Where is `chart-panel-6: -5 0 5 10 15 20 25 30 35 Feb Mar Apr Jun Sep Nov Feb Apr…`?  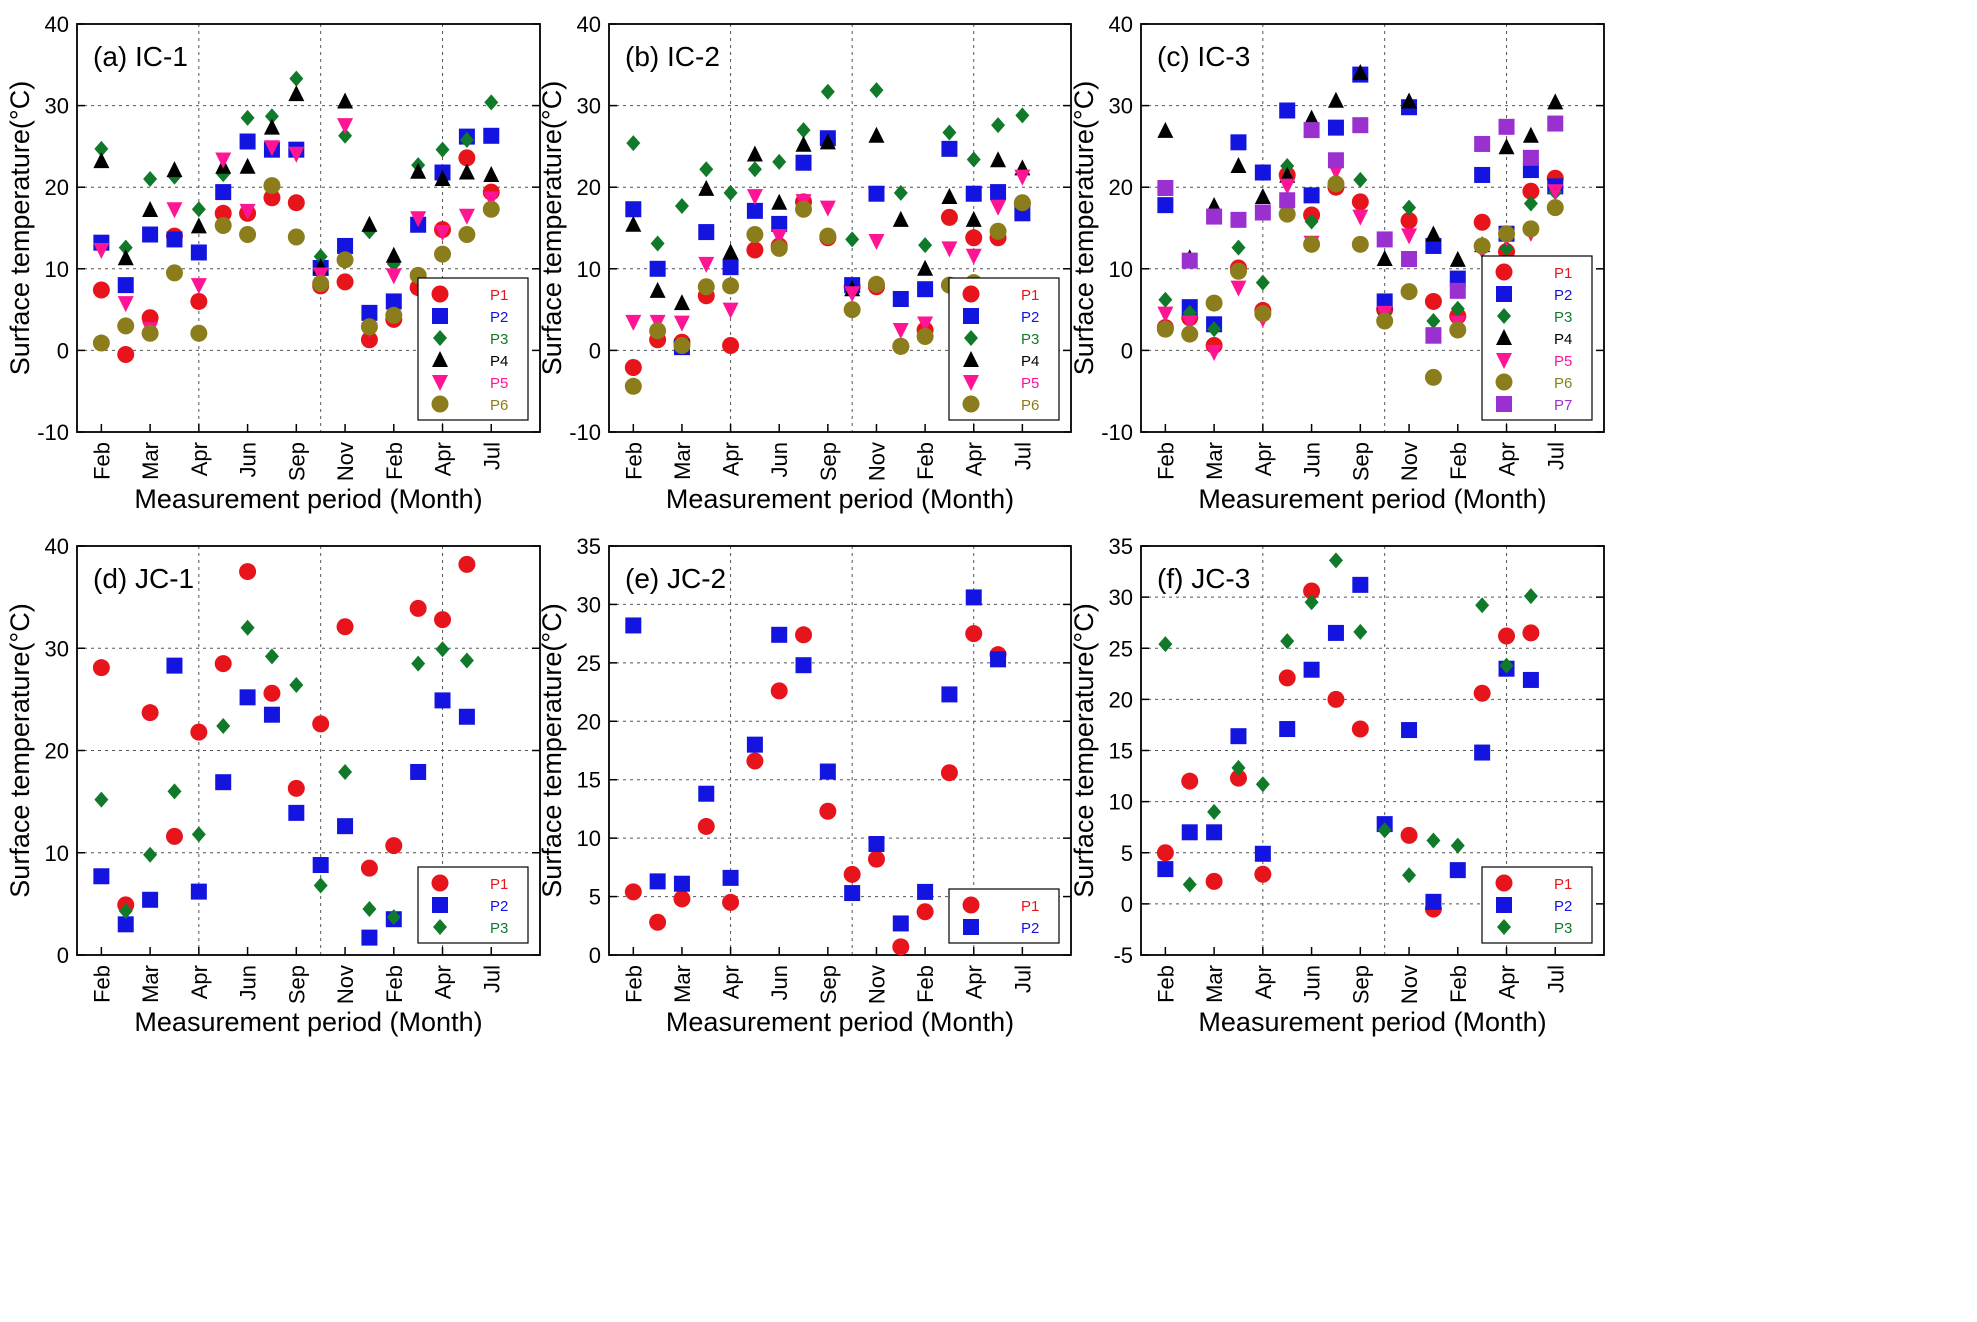
chart-panel-6: -5 0 5 10 15 20 25 30 35 Feb Mar Apr Jun Sep Nov Feb Apr… is located at coordinates (1337, 785).